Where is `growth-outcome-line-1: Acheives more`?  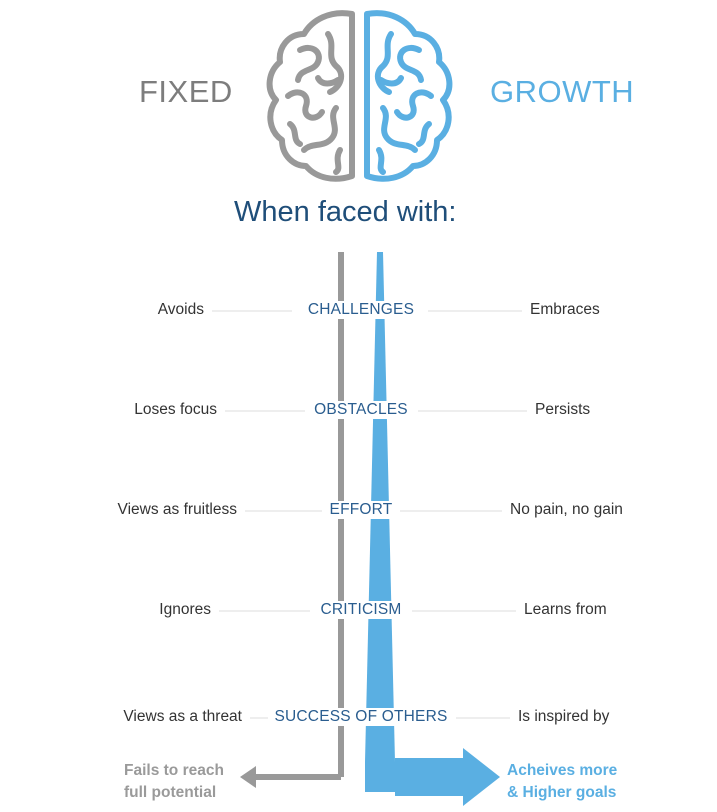 growth-outcome-line-1: Acheives more is located at coordinates (562, 770).